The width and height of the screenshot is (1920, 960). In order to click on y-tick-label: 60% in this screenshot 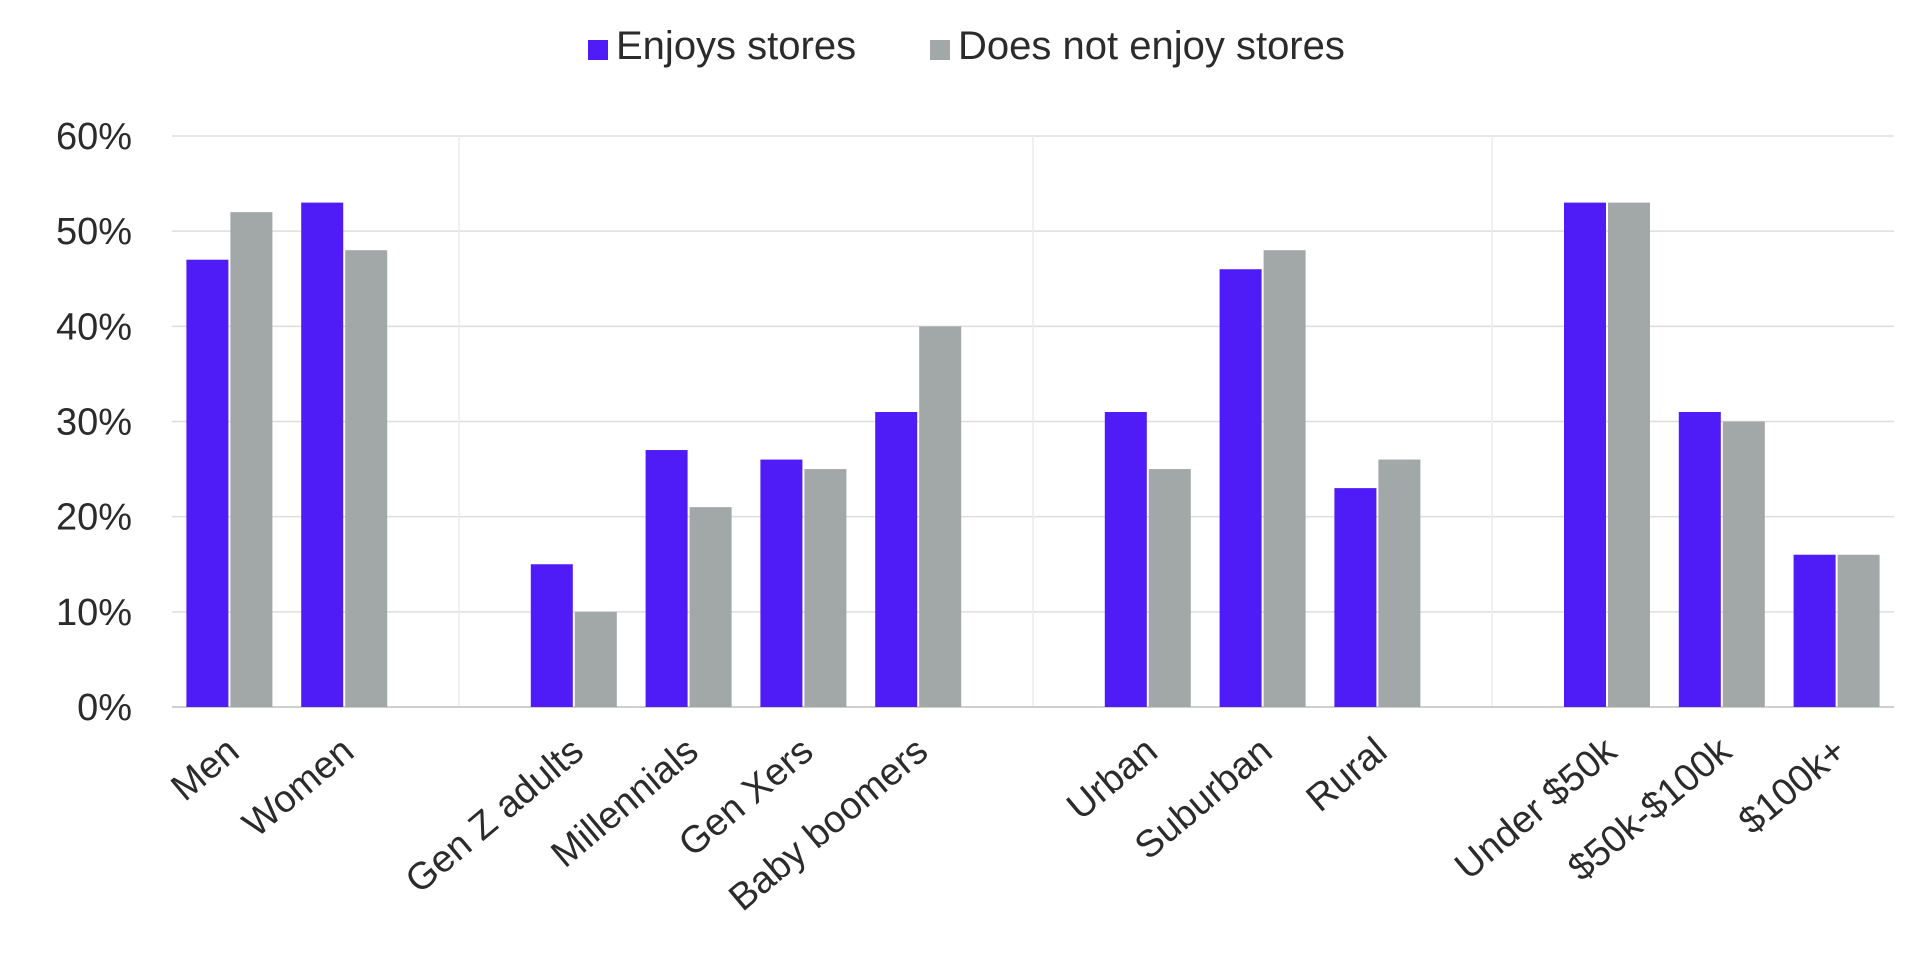, I will do `click(94, 137)`.